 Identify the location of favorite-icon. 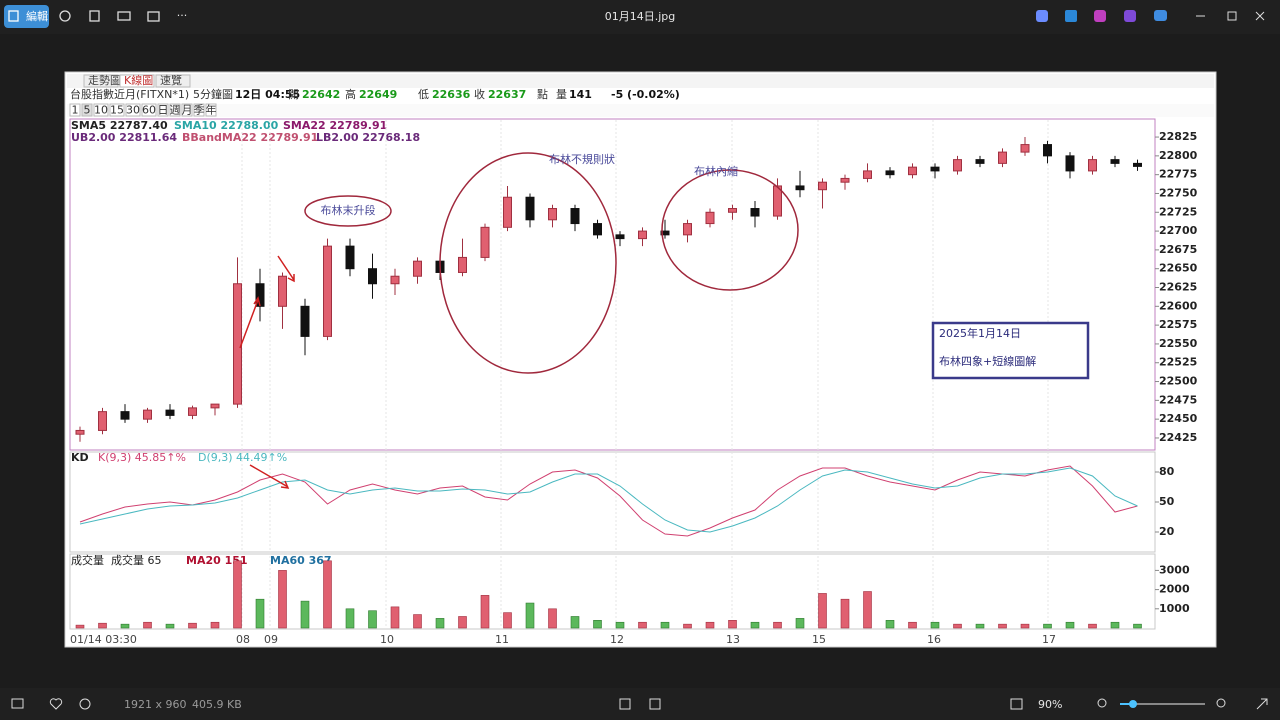
(56, 704).